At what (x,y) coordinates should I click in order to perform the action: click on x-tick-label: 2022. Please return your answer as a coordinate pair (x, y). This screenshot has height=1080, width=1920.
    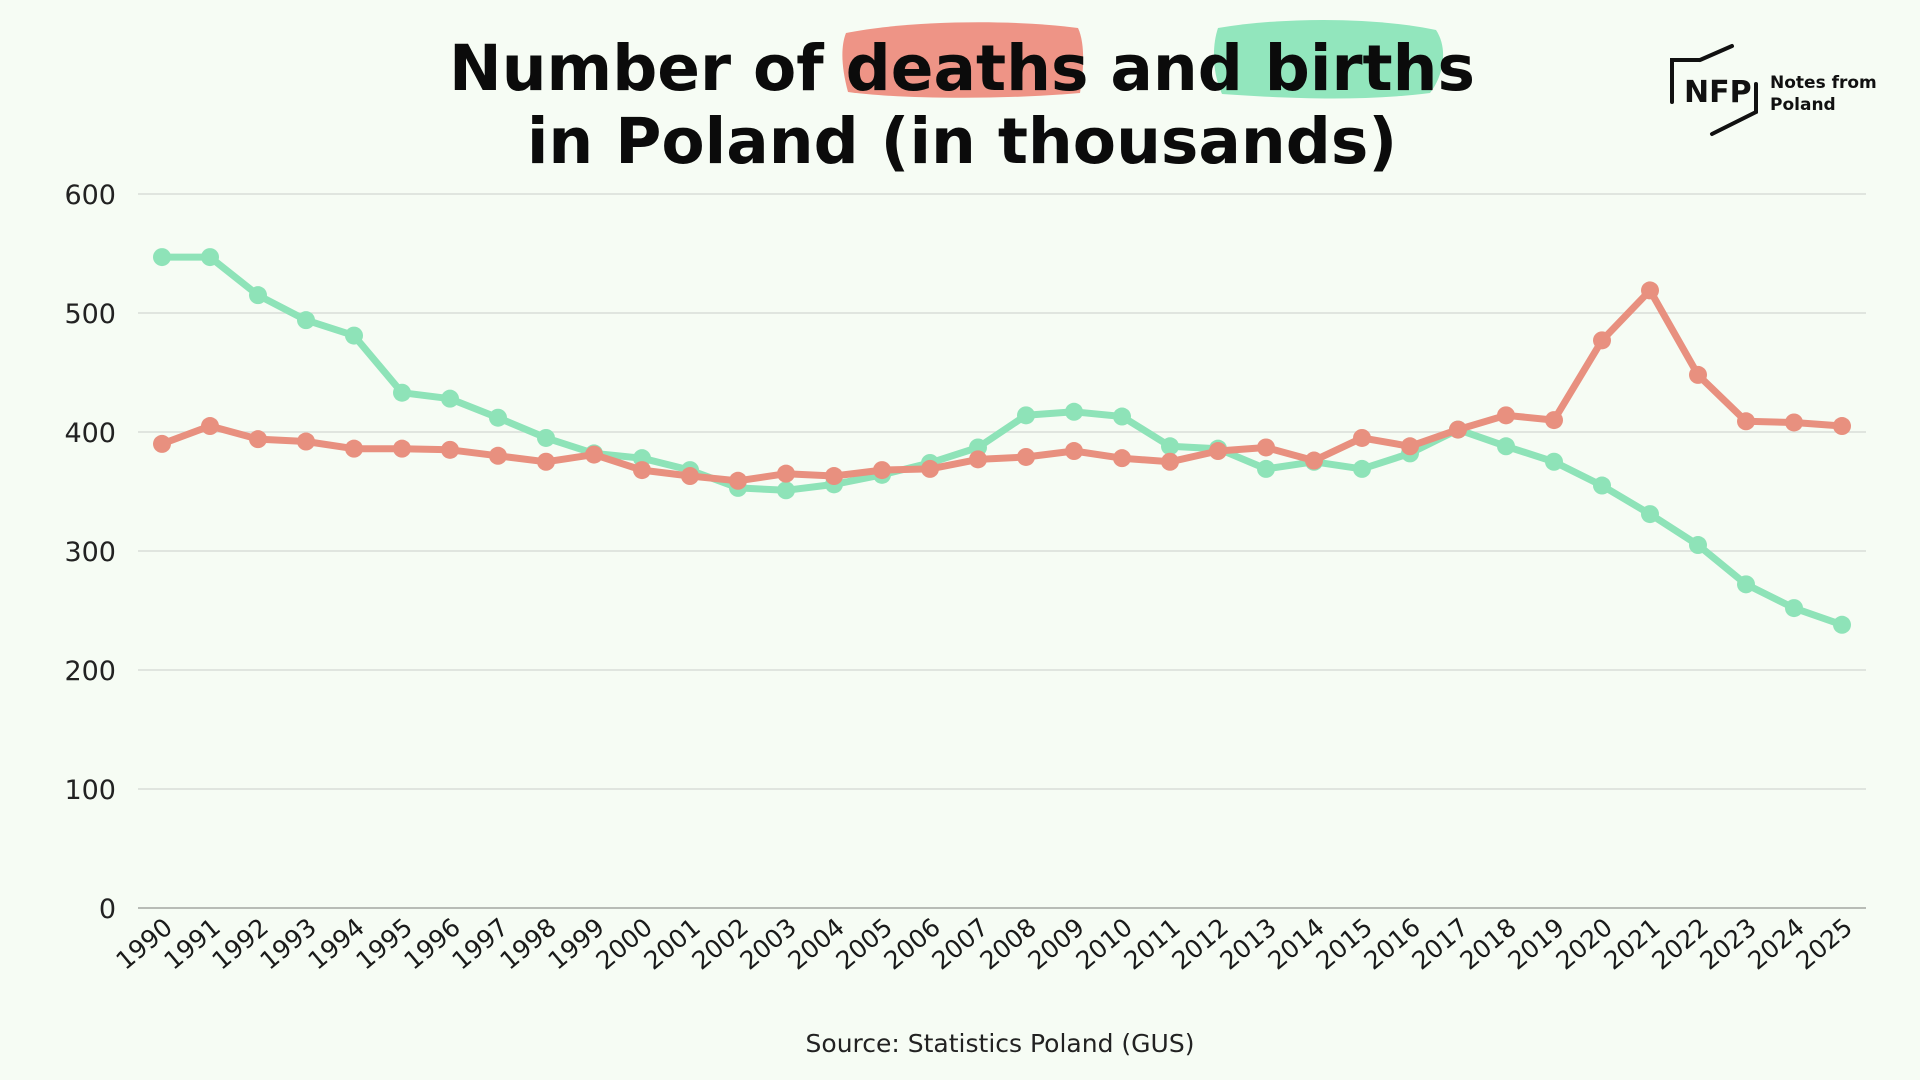
    Looking at the image, I should click on (1679, 943).